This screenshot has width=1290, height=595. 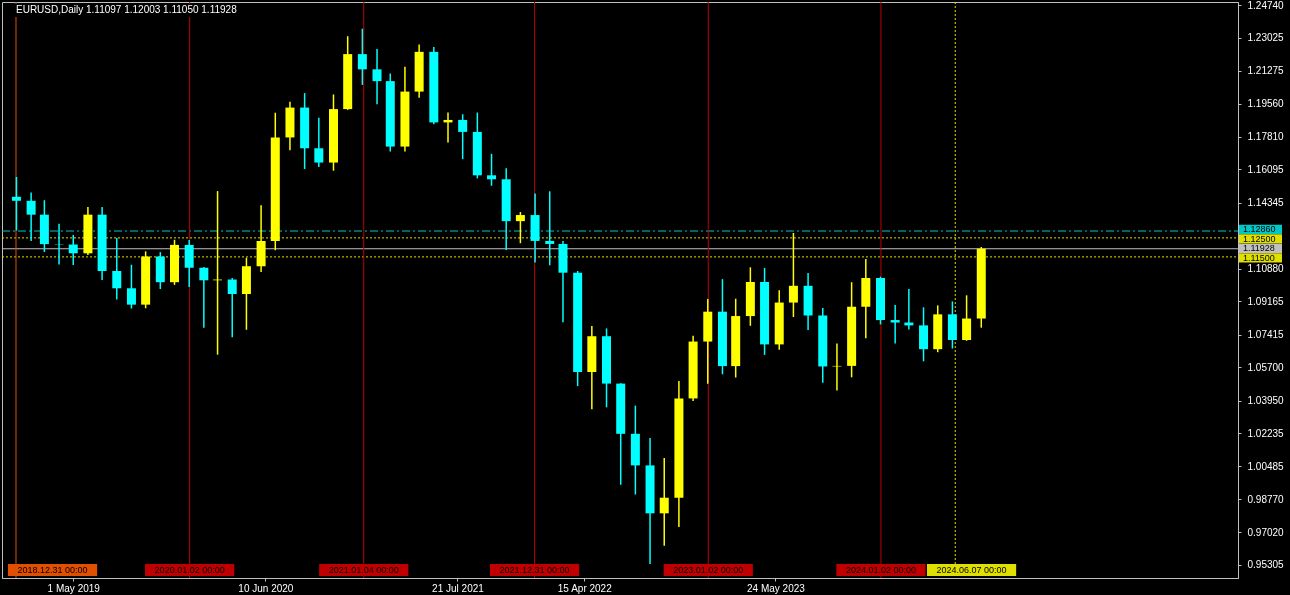 What do you see at coordinates (458, 588) in the screenshot?
I see `x-tick-label: 21 Jul 2021` at bounding box center [458, 588].